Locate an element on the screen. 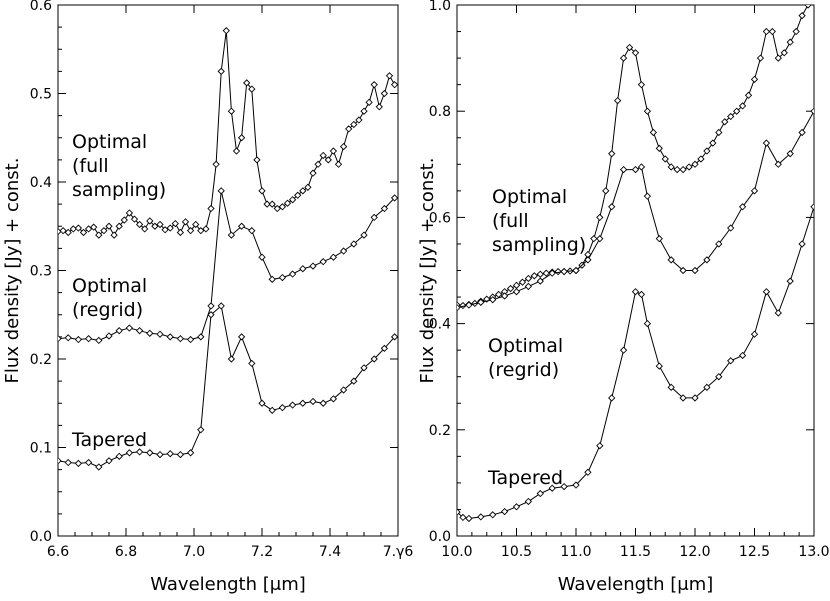  left-series-tapered is located at coordinates (228, 386).